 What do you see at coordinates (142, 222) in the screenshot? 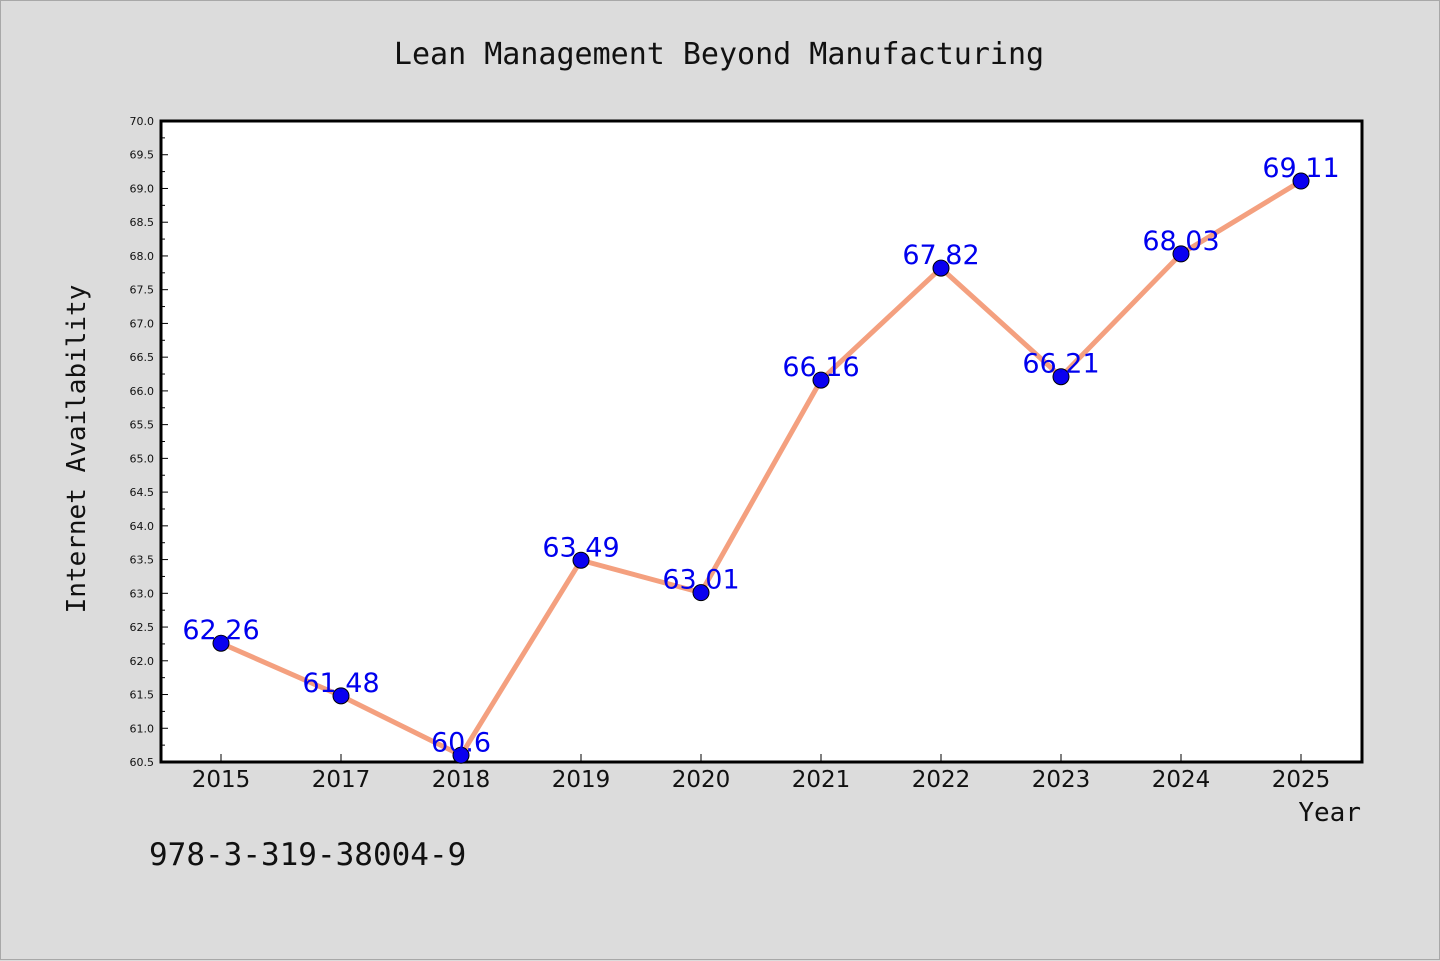
I see `y-tick-label: 68.5` at bounding box center [142, 222].